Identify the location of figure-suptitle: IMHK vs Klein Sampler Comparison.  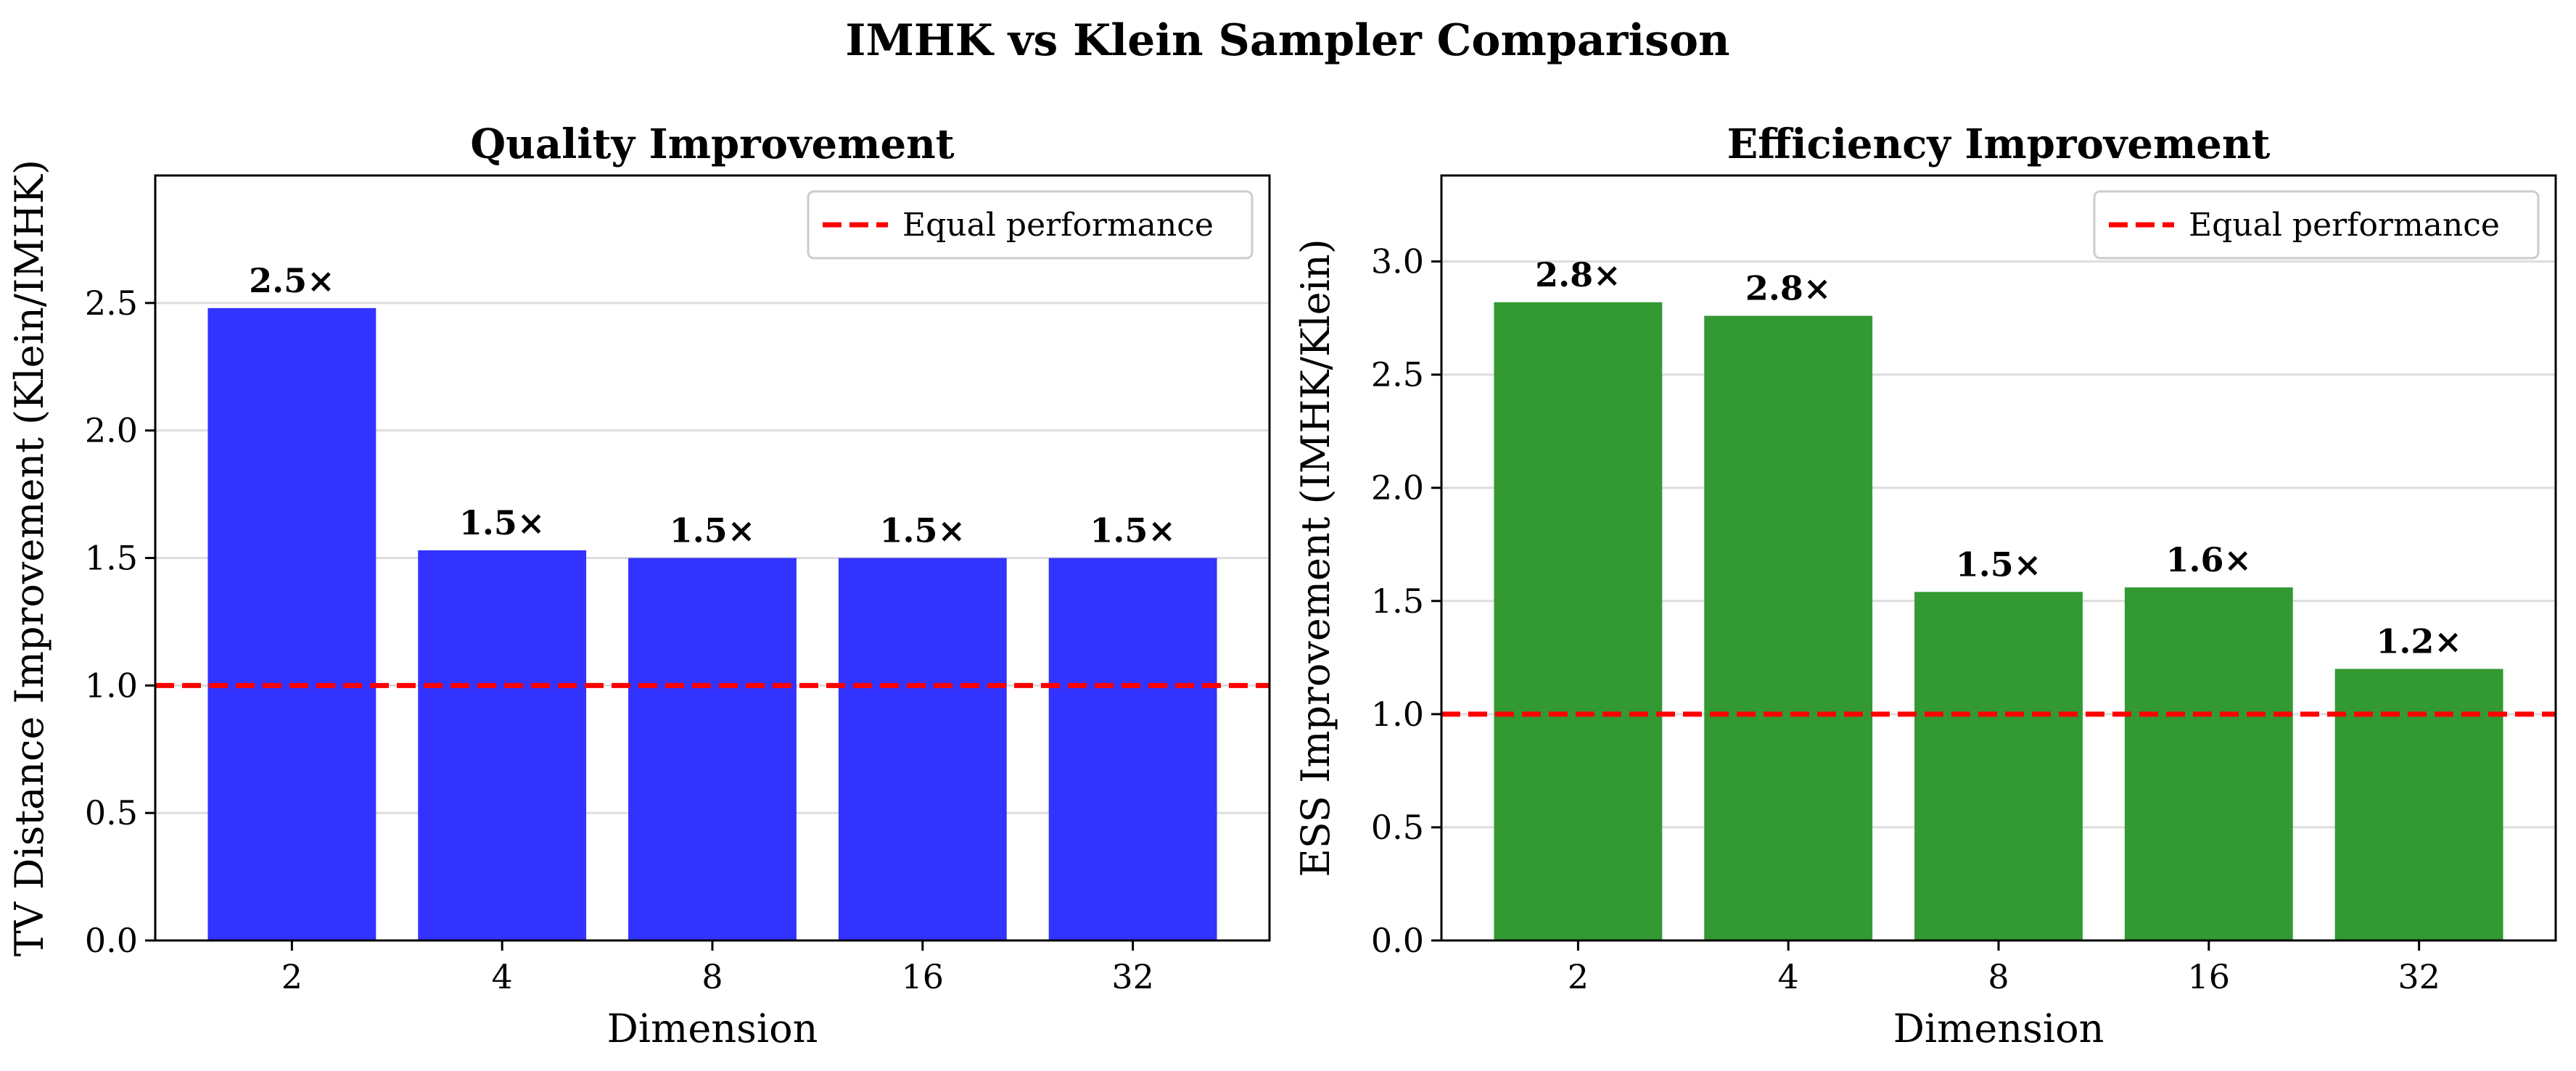
(1287, 40).